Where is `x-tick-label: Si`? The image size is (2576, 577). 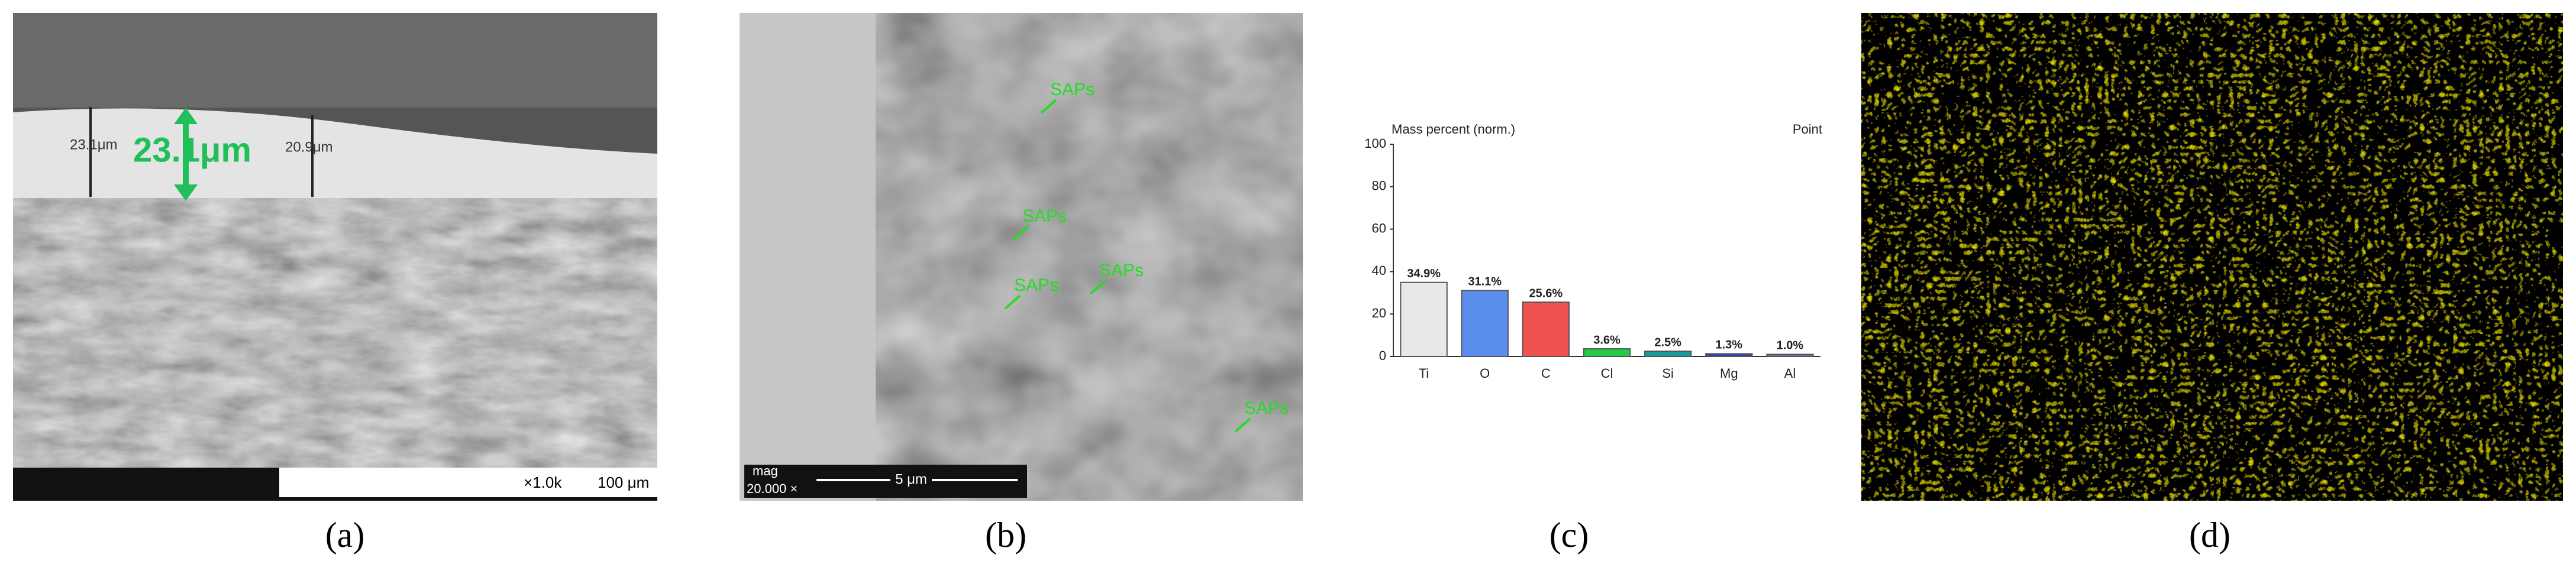 x-tick-label: Si is located at coordinates (1668, 373).